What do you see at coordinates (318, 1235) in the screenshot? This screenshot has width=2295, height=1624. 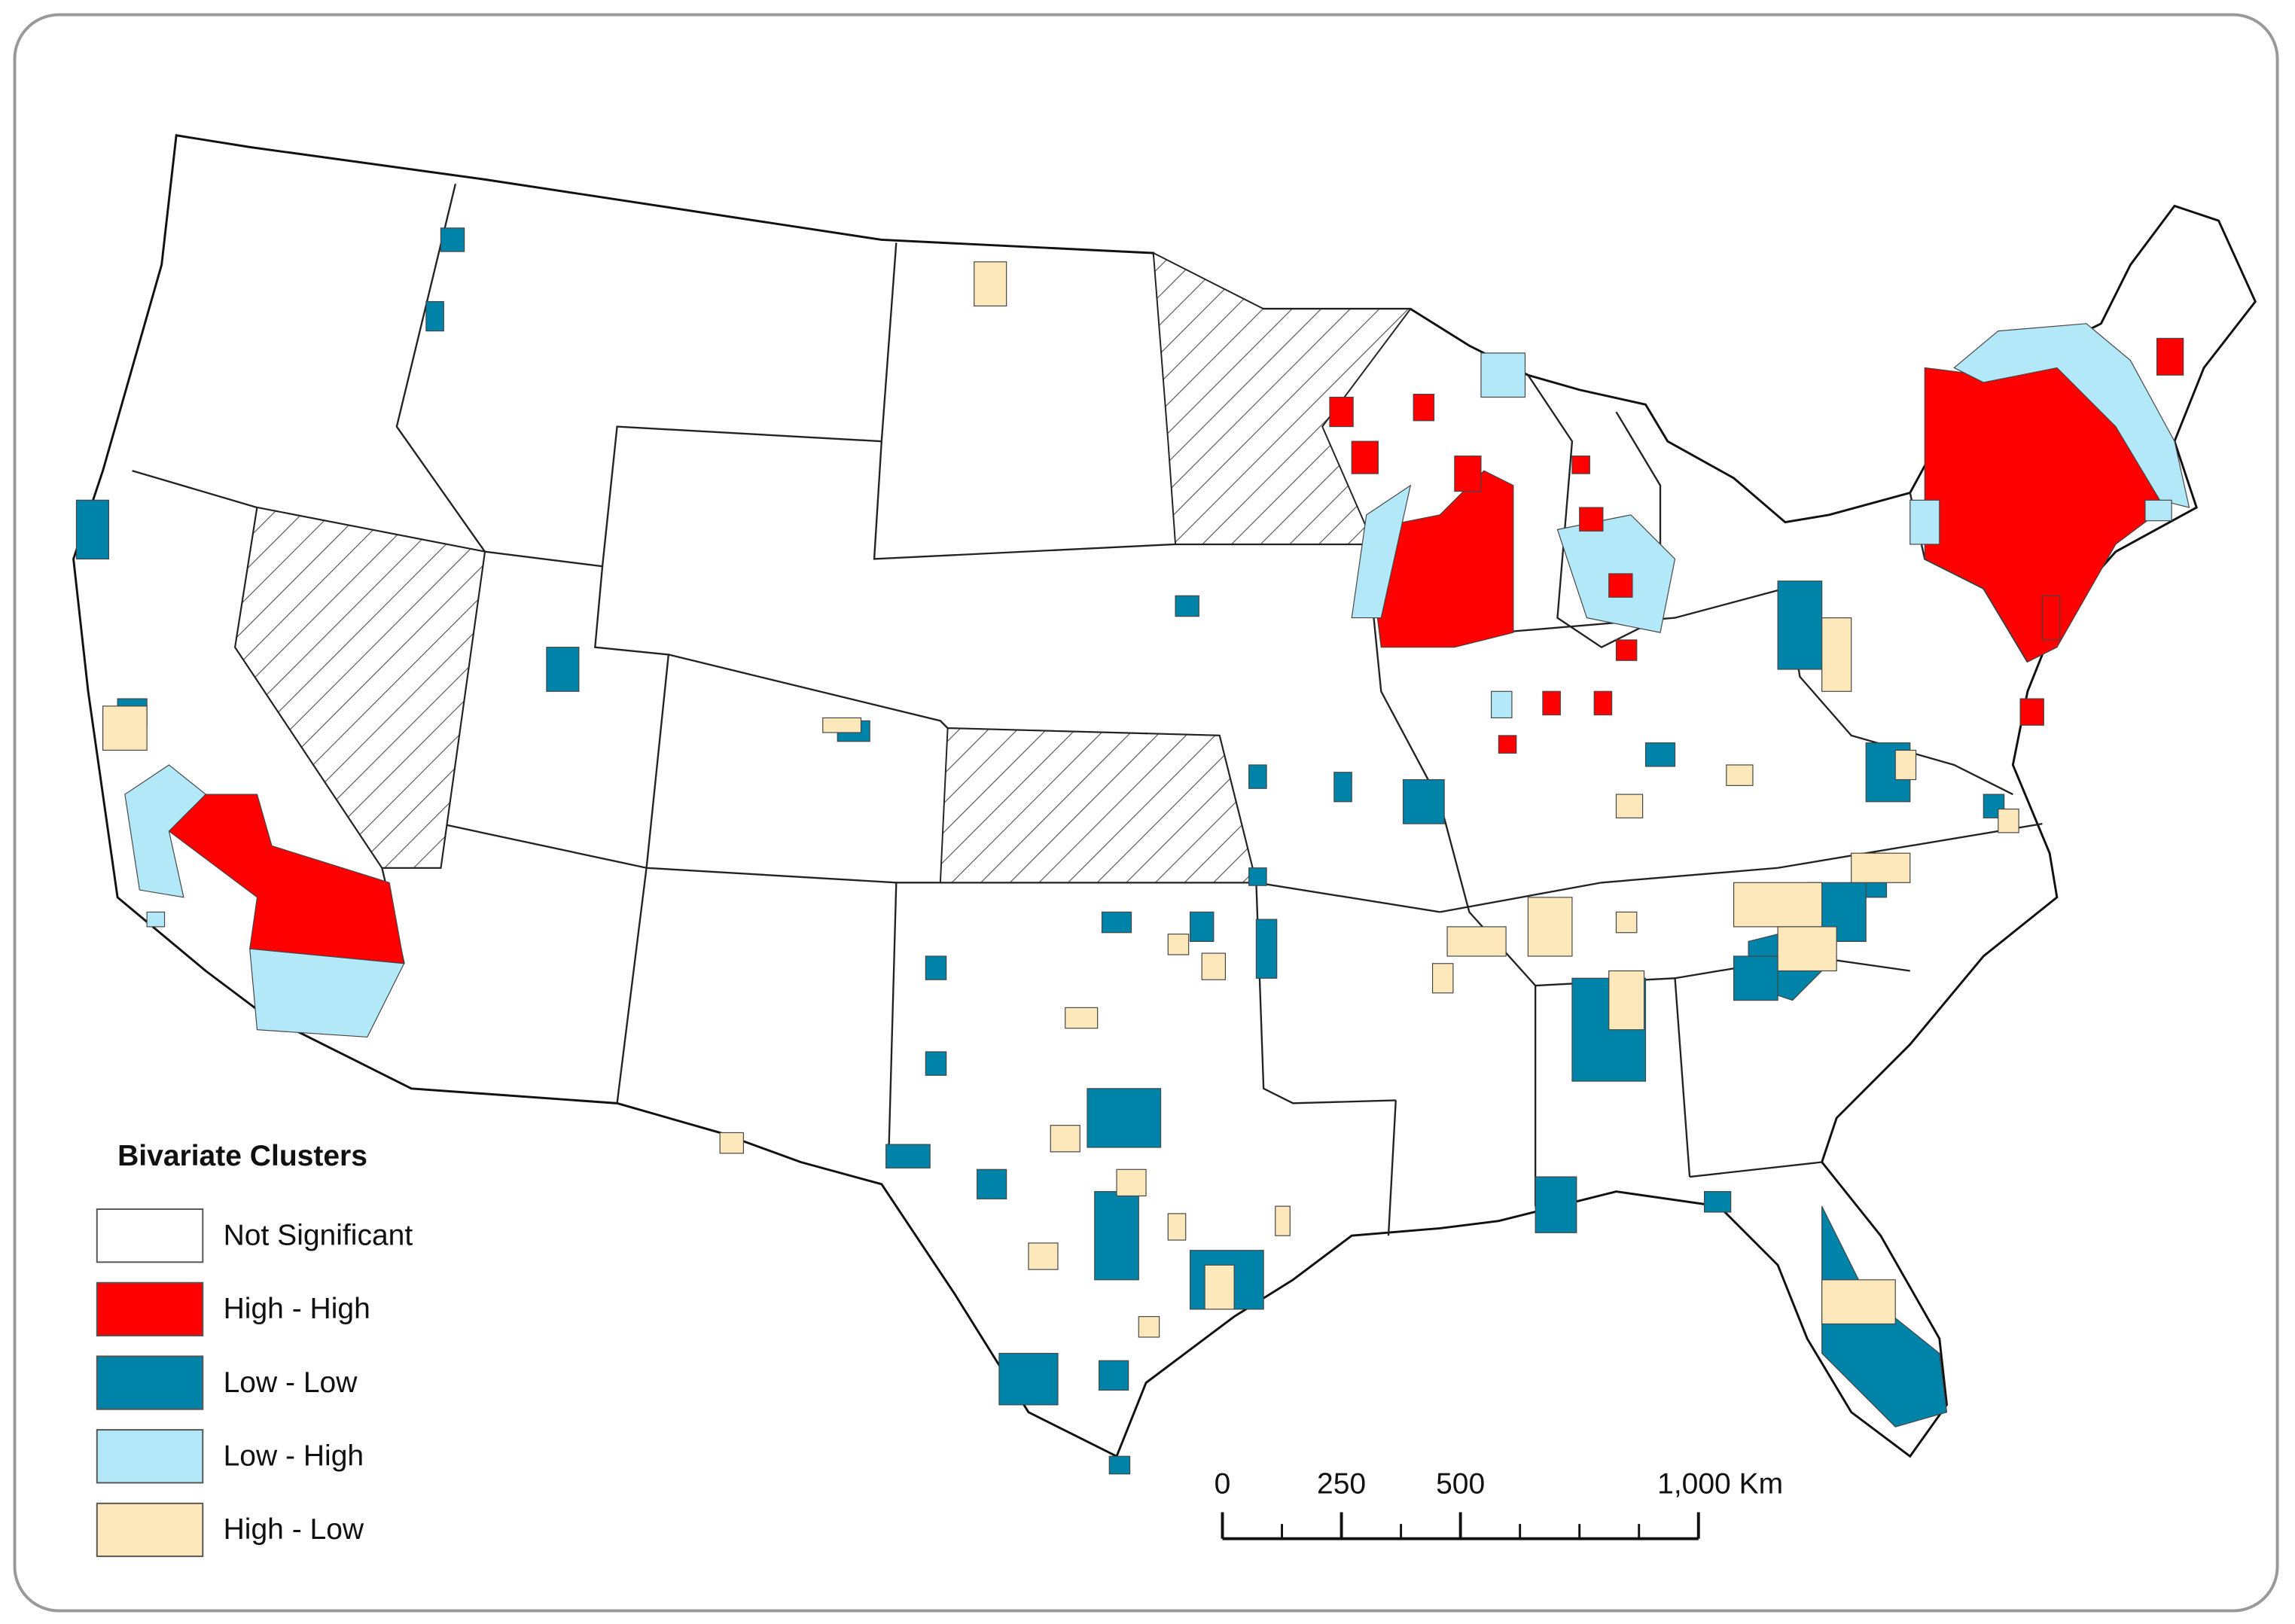 I see `legend-label: Not Significant` at bounding box center [318, 1235].